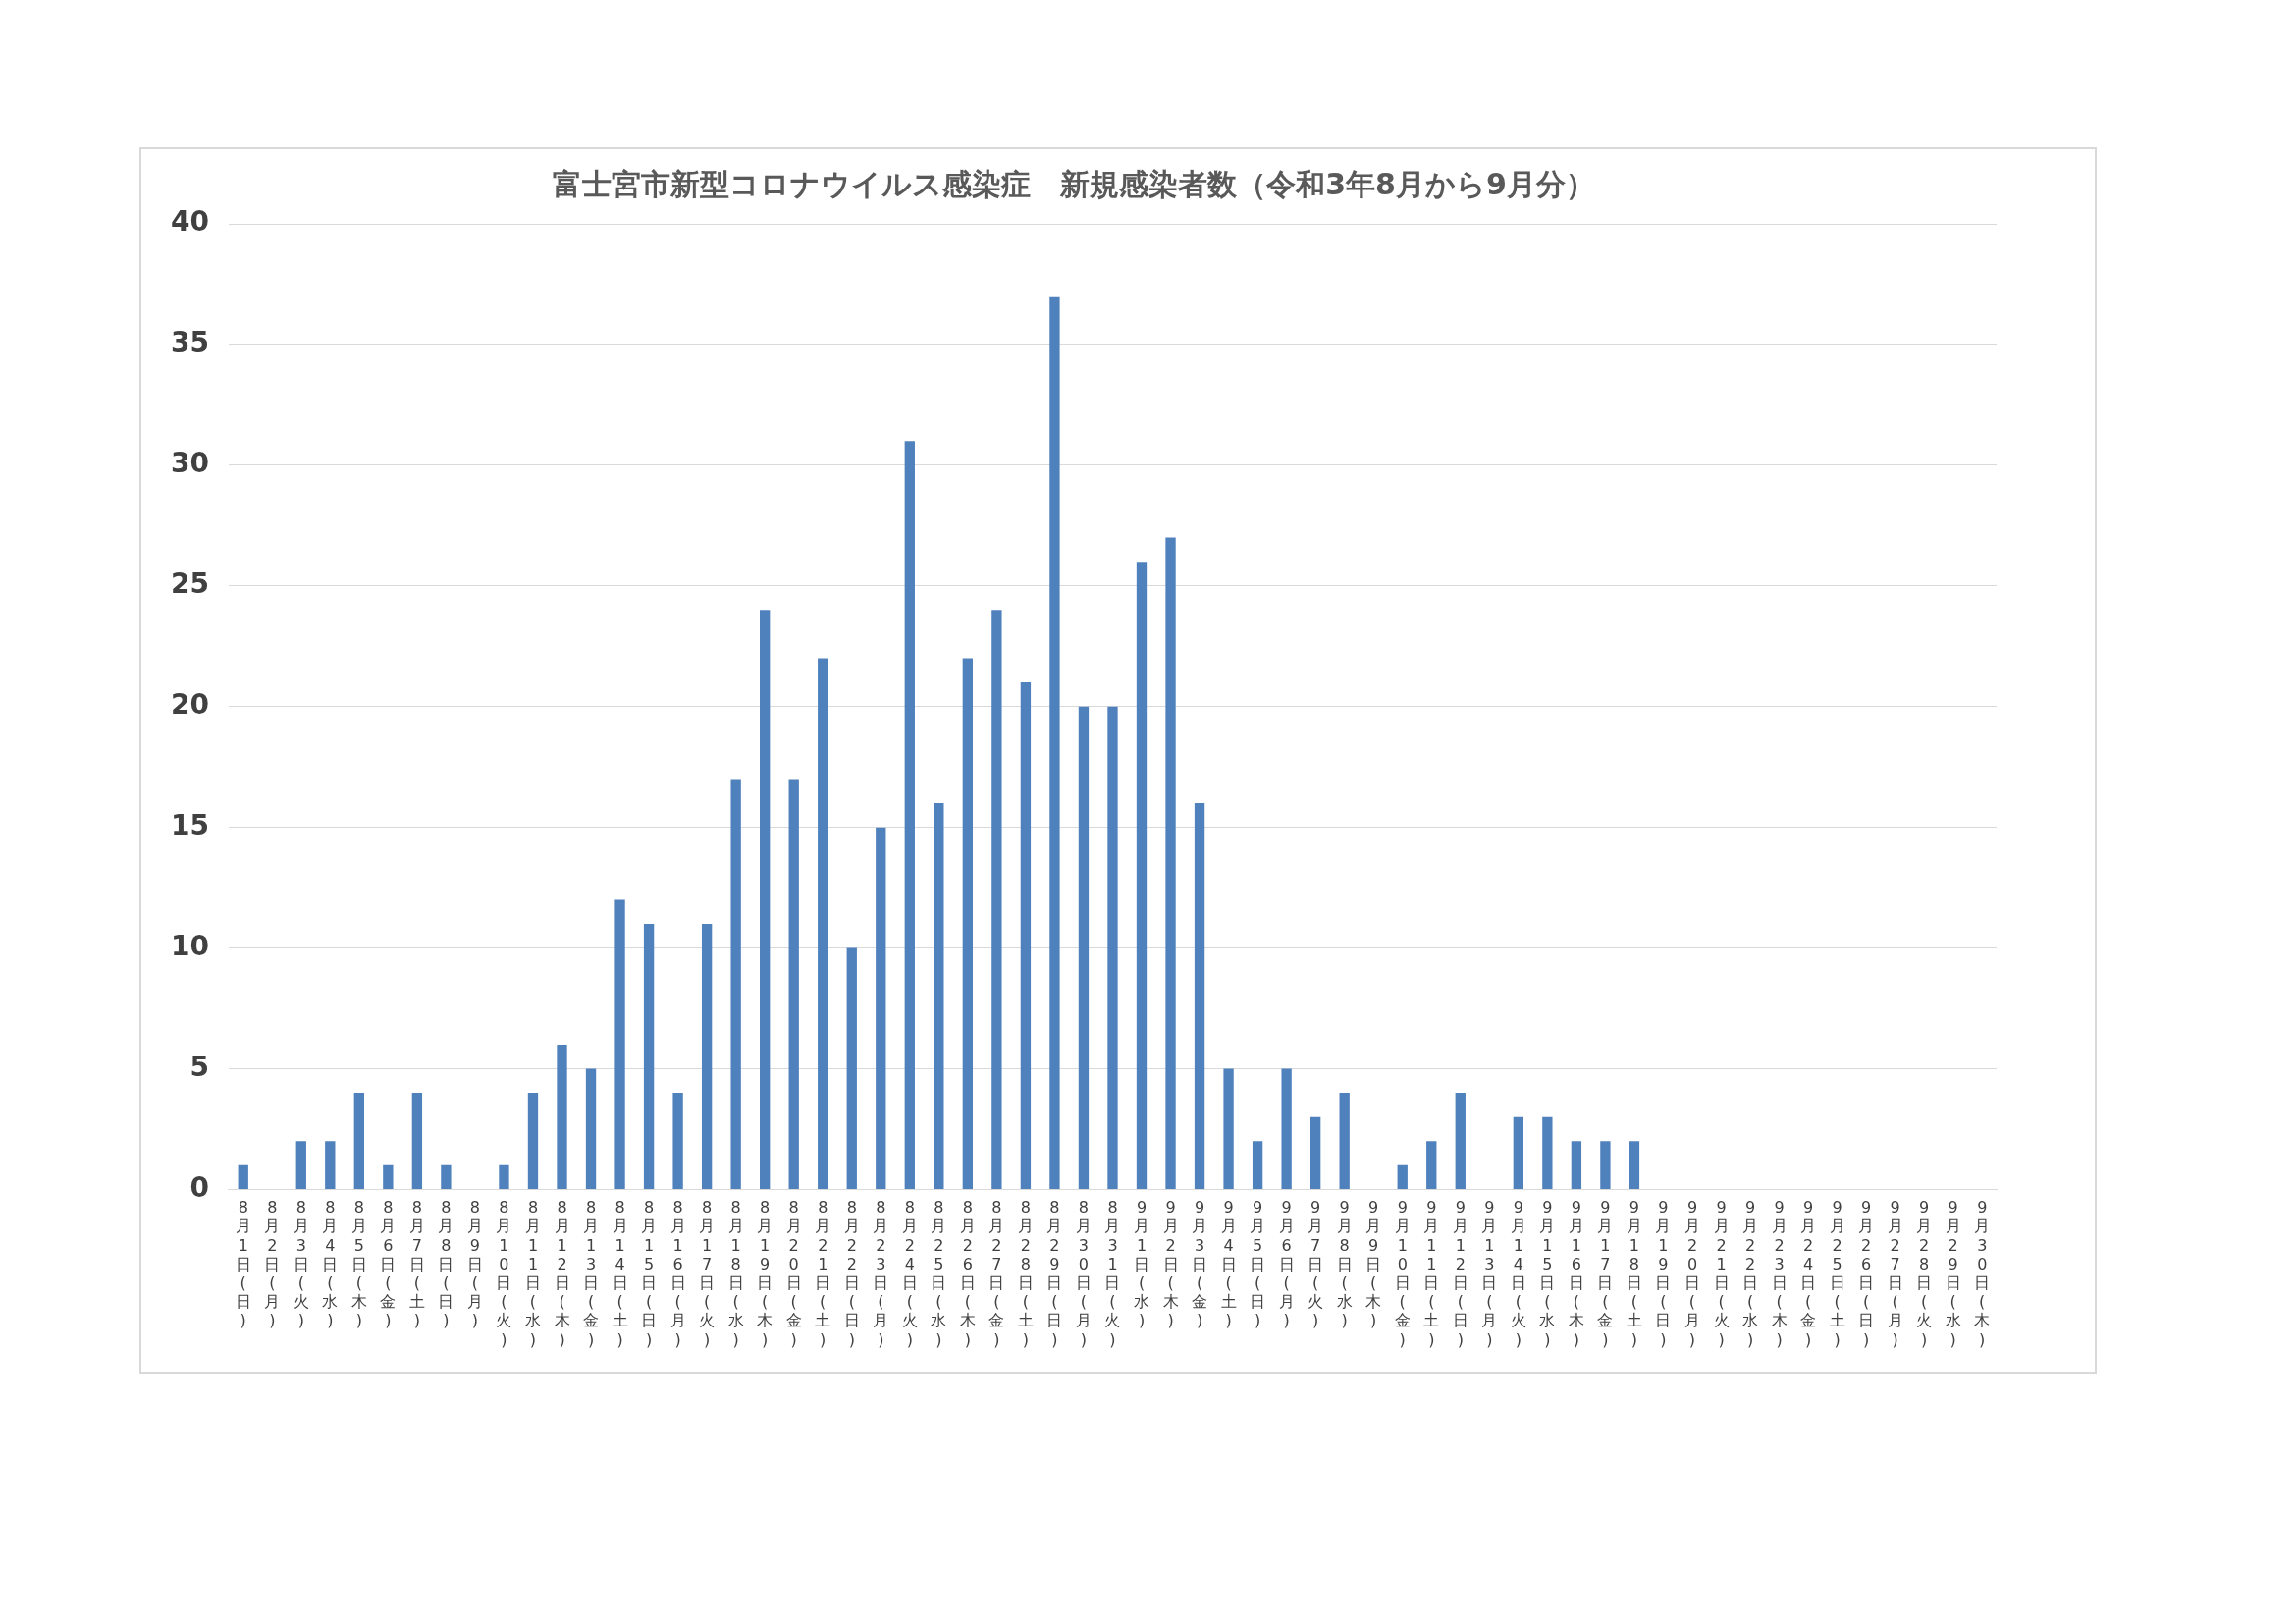 Image resolution: width=2296 pixels, height=1624 pixels. What do you see at coordinates (1316, 1264) in the screenshot?
I see `x-tick-label: 9月7日(火)` at bounding box center [1316, 1264].